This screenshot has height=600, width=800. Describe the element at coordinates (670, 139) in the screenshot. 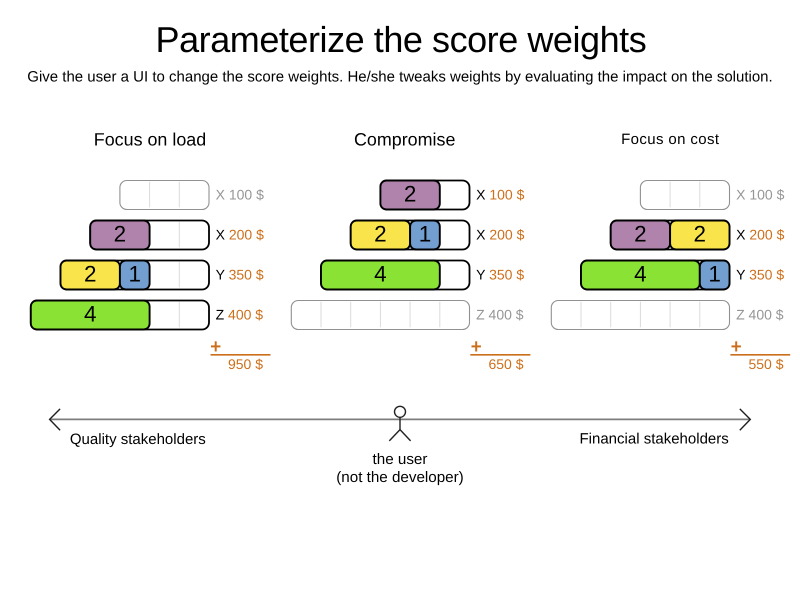

I see `svg-text: Focus on cost` at that location.